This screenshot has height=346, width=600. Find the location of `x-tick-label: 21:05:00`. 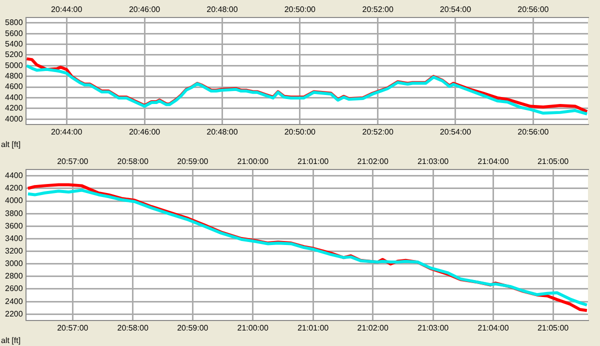

x-tick-label: 21:05:00 is located at coordinates (553, 327).